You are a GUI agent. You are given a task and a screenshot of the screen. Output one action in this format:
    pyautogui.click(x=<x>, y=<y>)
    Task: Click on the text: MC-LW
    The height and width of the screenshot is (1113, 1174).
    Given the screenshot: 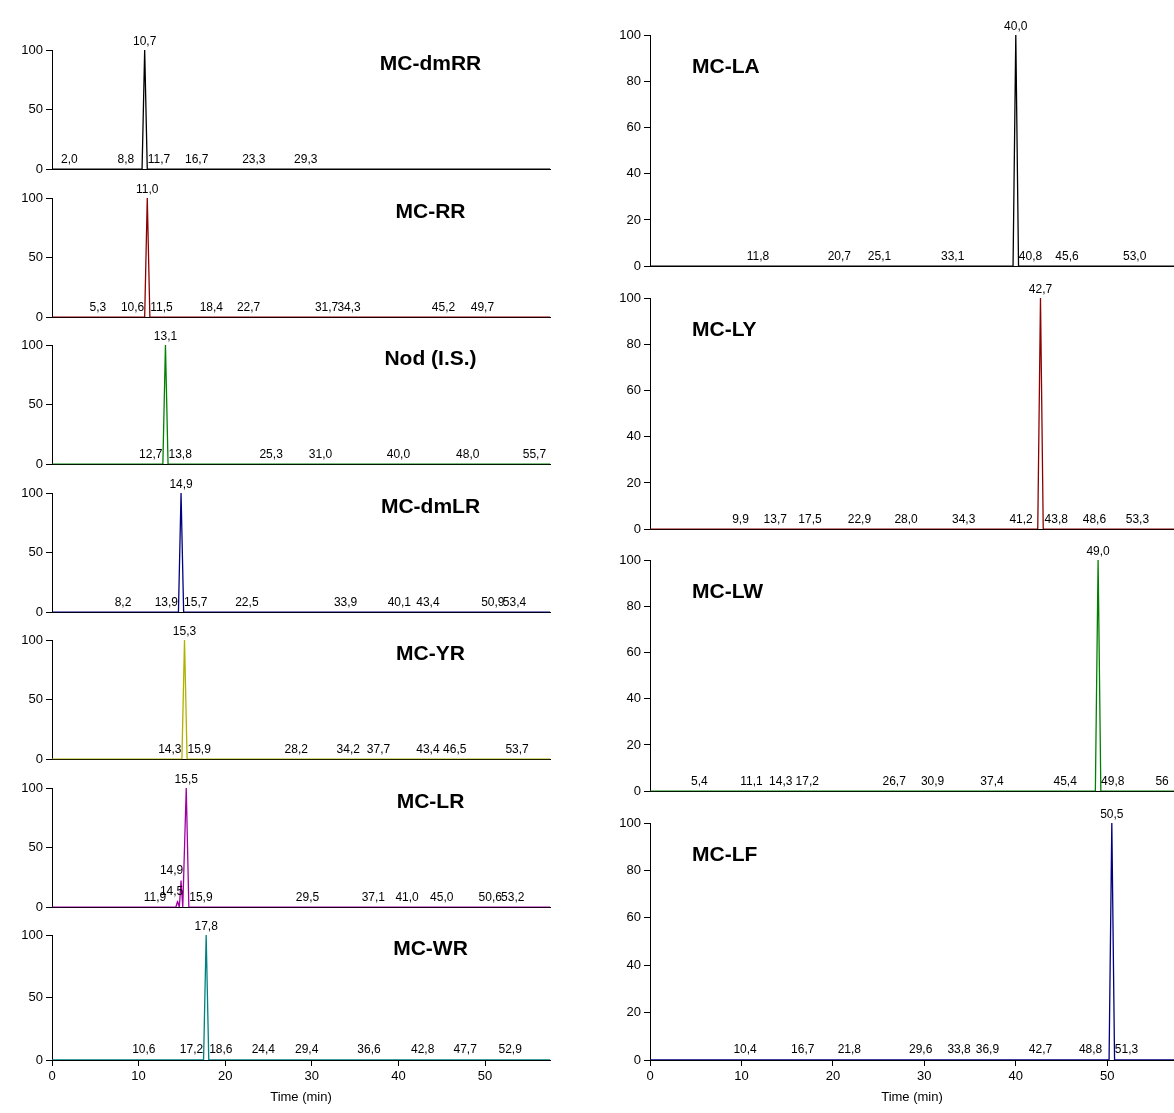 What is the action you would take?
    pyautogui.click(x=728, y=591)
    